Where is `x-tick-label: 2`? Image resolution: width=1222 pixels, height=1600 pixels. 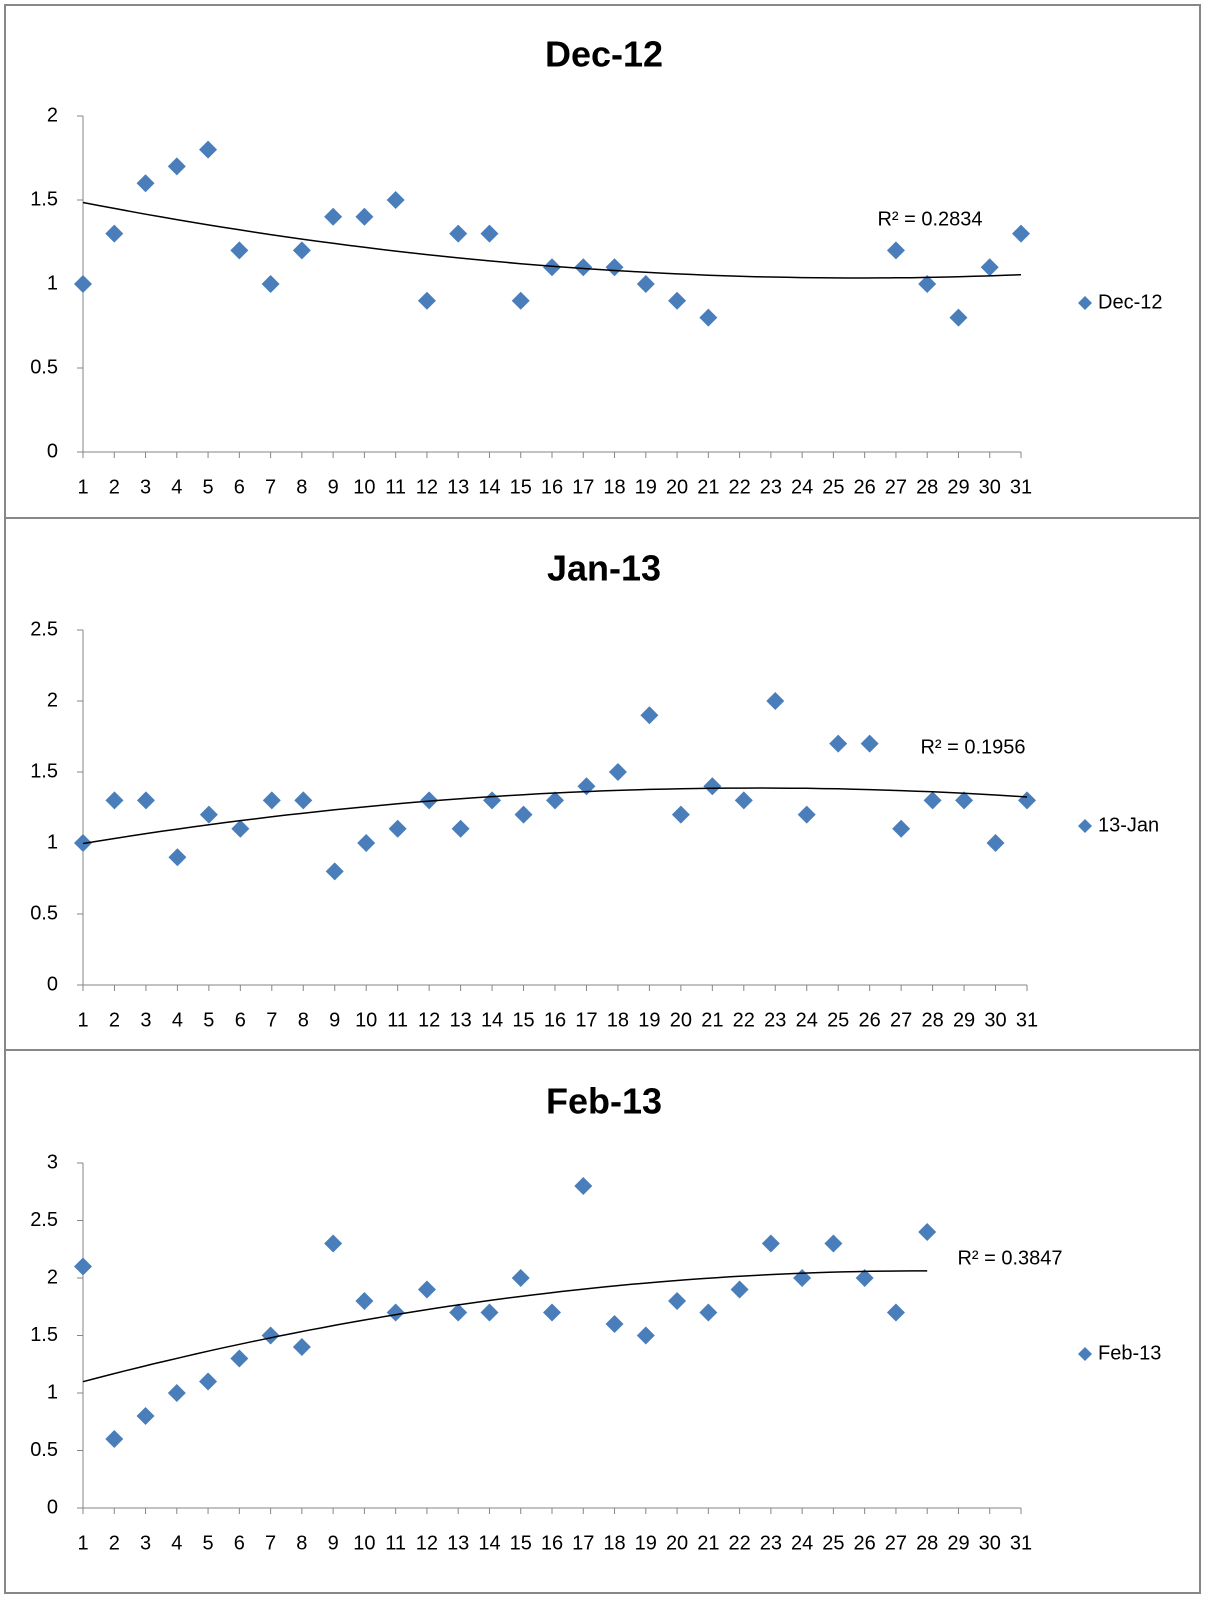
x-tick-label: 2 is located at coordinates (114, 1543).